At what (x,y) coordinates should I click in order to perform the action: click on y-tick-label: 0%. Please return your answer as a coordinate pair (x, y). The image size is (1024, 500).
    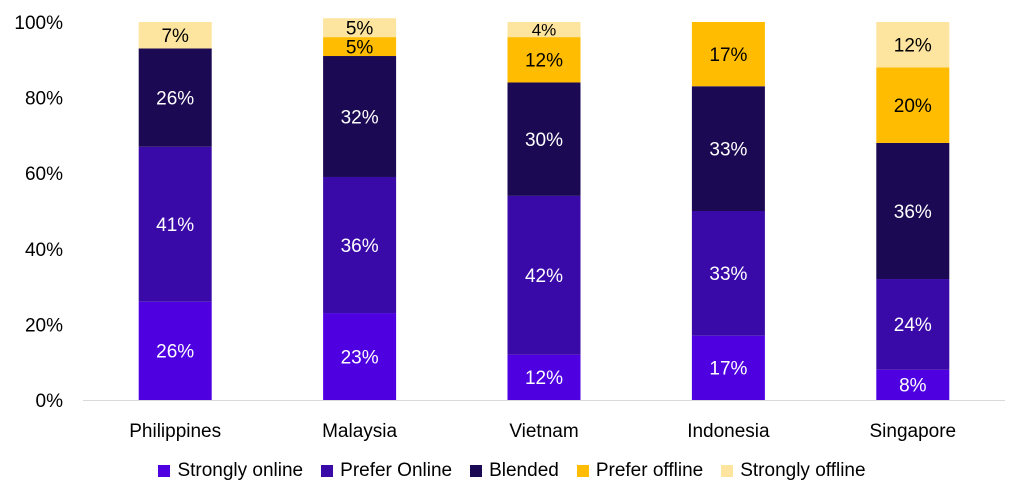
    Looking at the image, I should click on (50, 401).